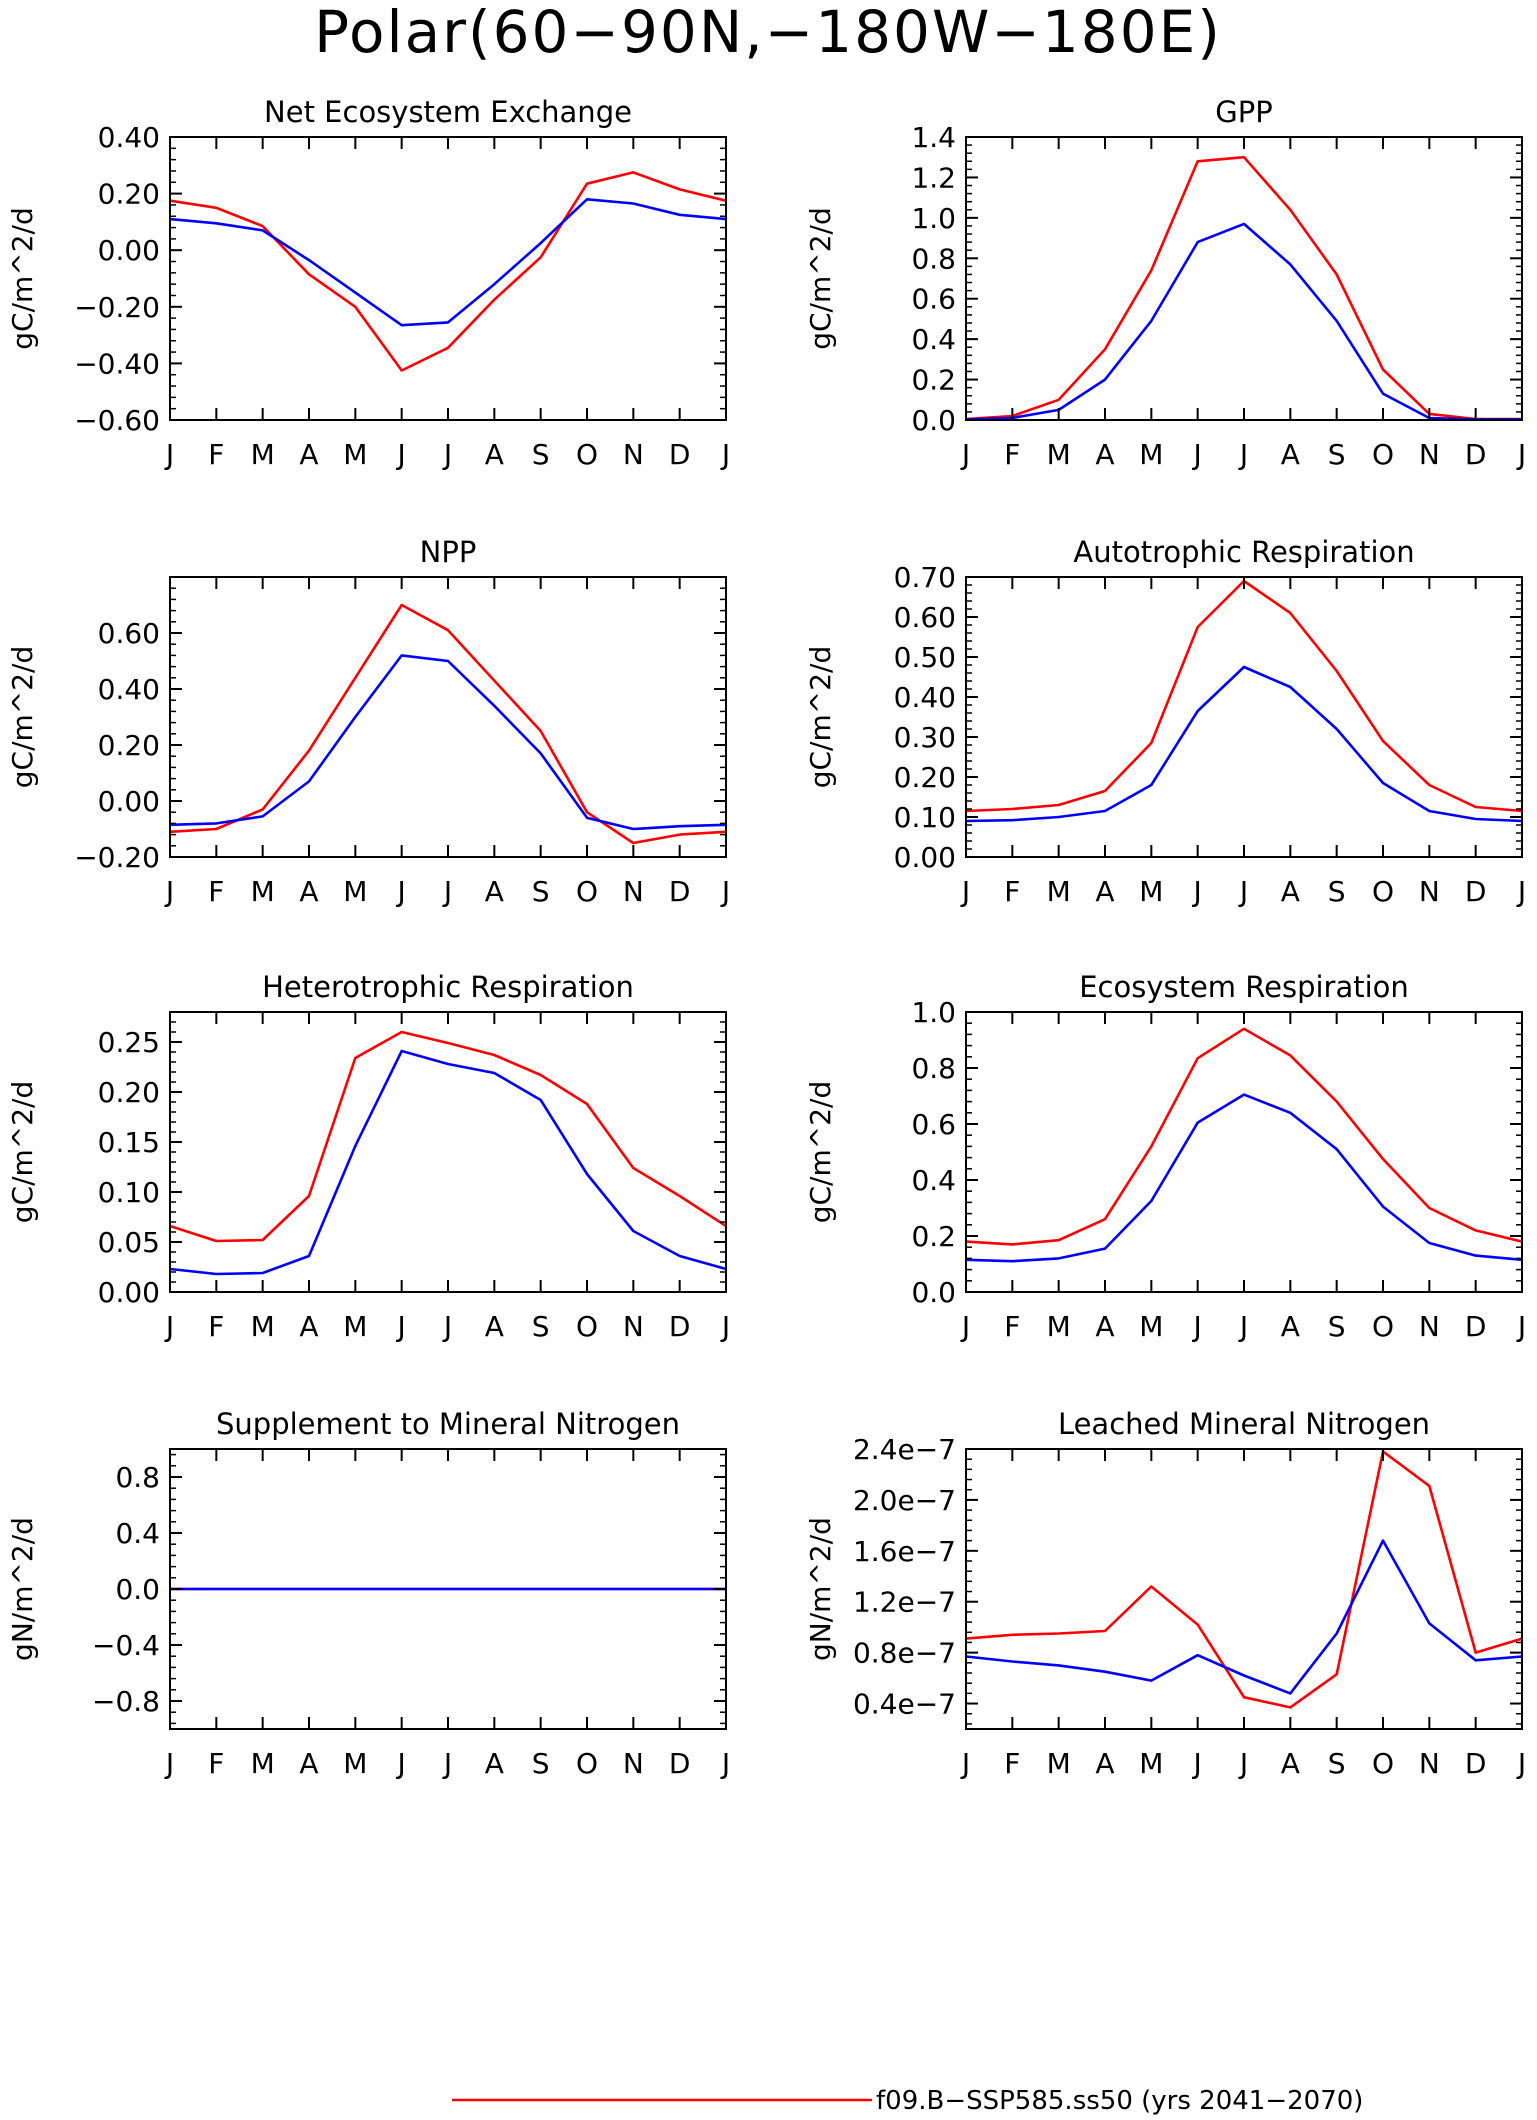 The width and height of the screenshot is (1537, 2120). I want to click on y-tick-label: −0.40, so click(117, 363).